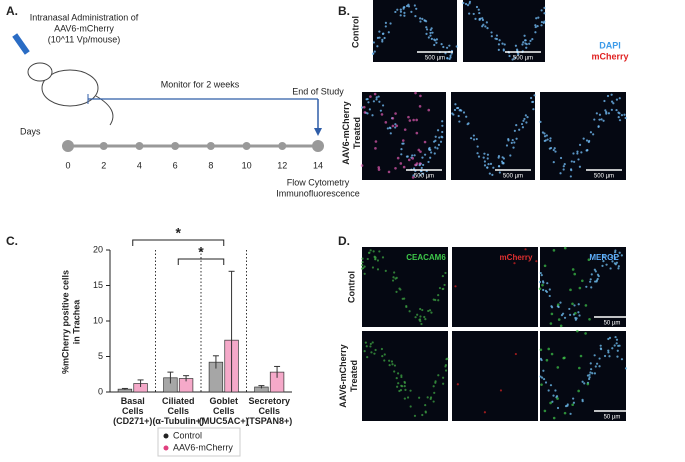 The image size is (685, 462). I want to click on legend-mcherry: mCherry, so click(609, 56).